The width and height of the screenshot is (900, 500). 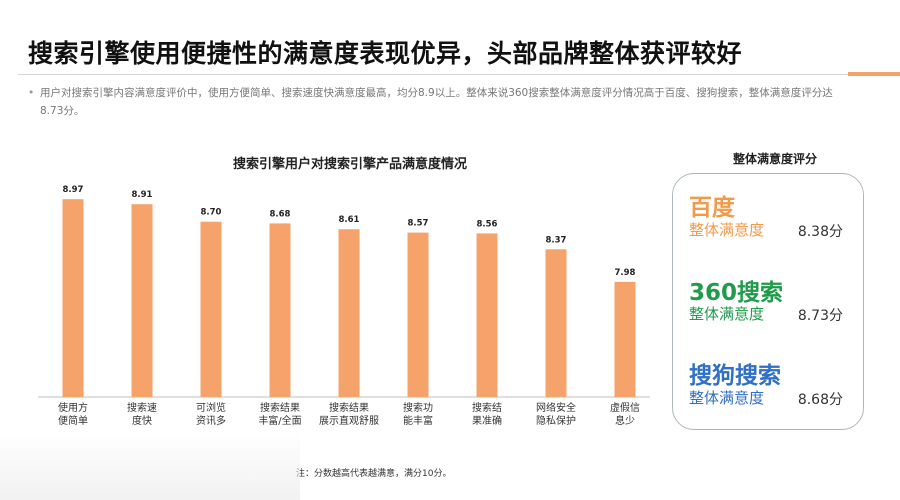 I want to click on category-tick-label: 搜索速, so click(x=142, y=407).